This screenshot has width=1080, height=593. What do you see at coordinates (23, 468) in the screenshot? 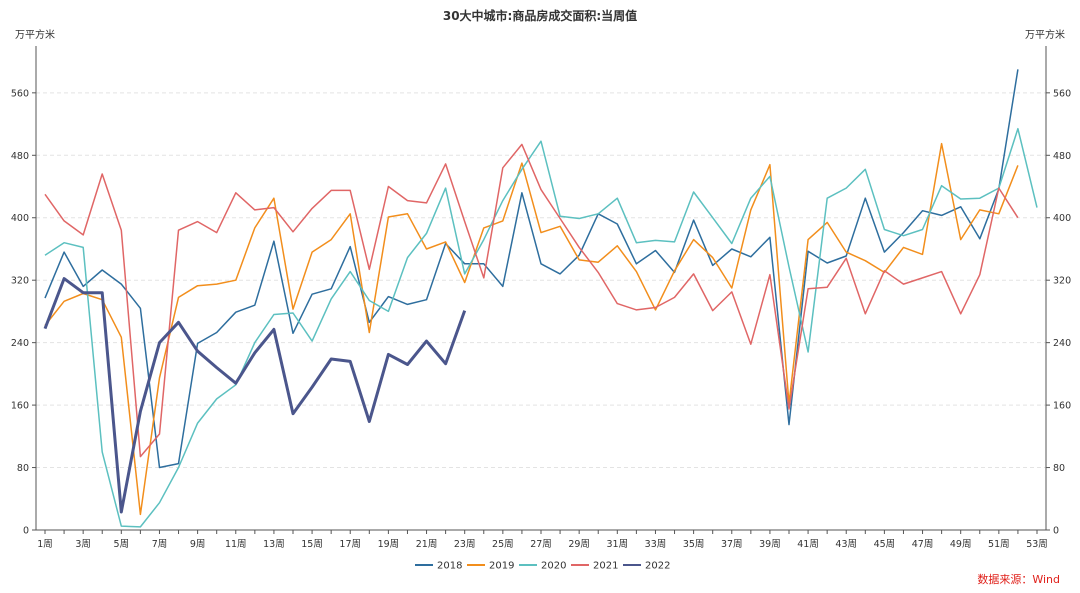
I see `y-tick-label-left: 80` at bounding box center [23, 468].